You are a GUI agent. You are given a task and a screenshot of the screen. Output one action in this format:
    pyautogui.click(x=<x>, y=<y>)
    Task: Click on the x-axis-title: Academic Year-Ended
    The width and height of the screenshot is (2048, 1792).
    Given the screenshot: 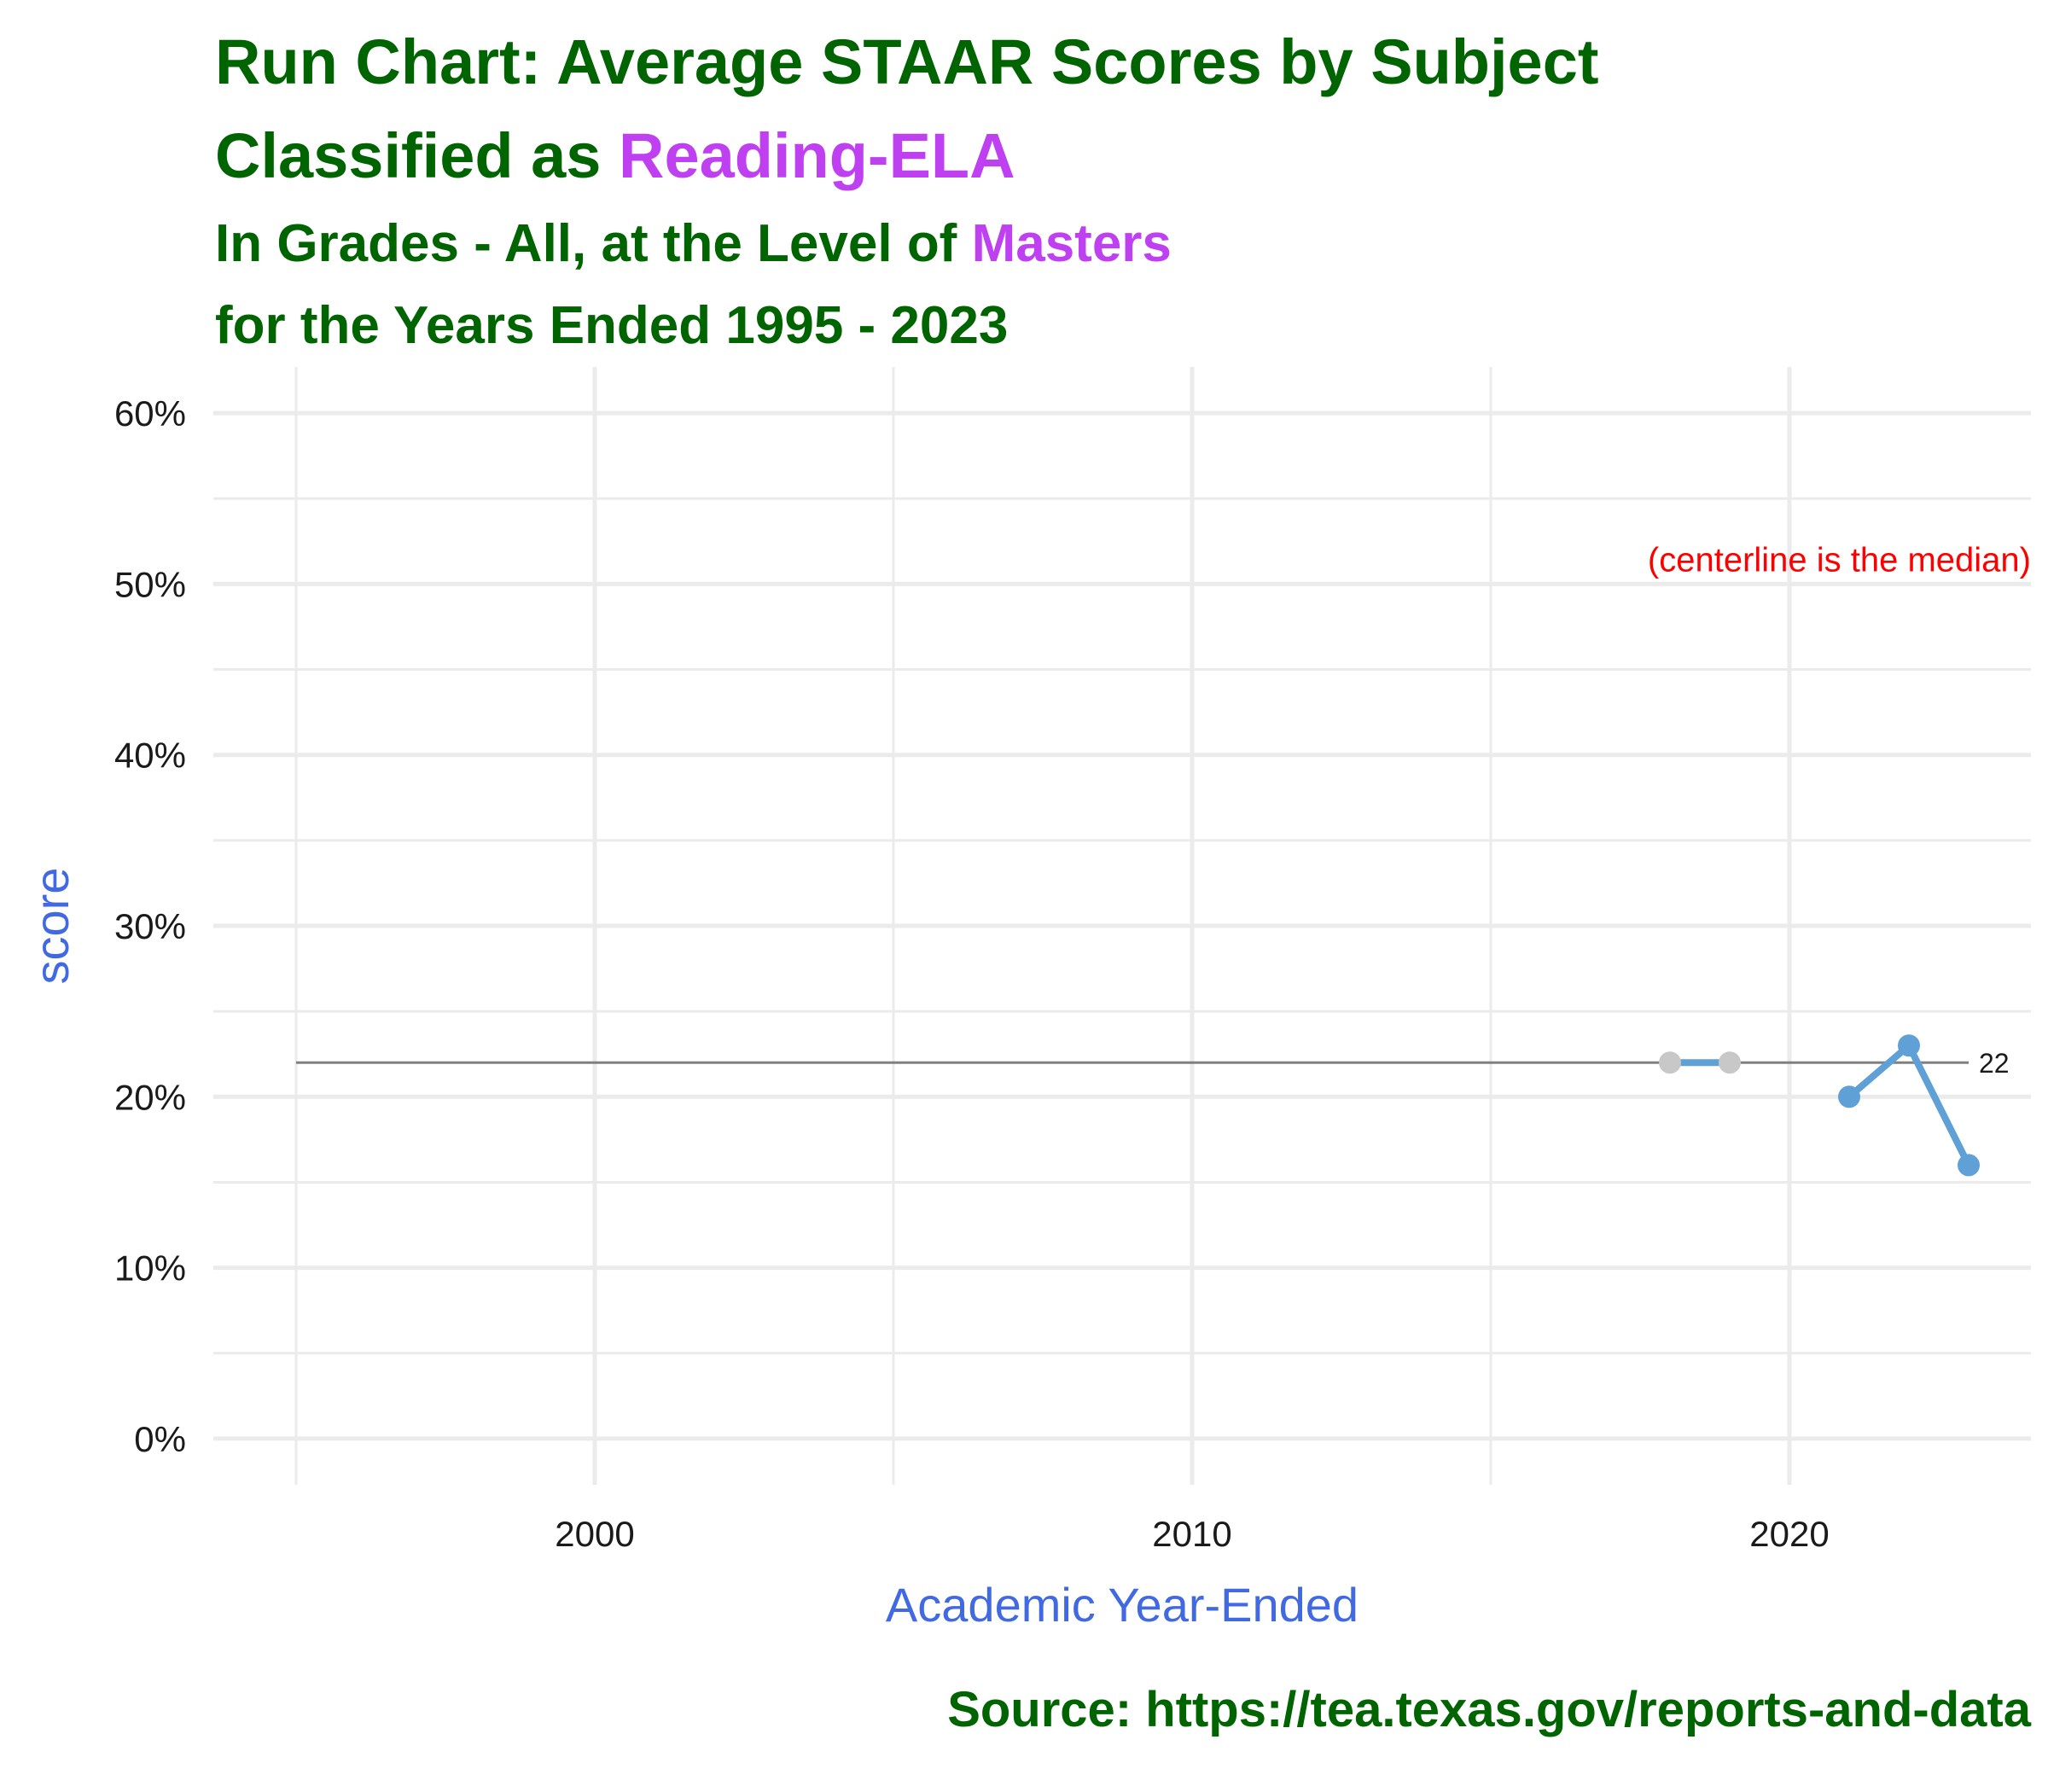 What is the action you would take?
    pyautogui.click(x=1122, y=1605)
    